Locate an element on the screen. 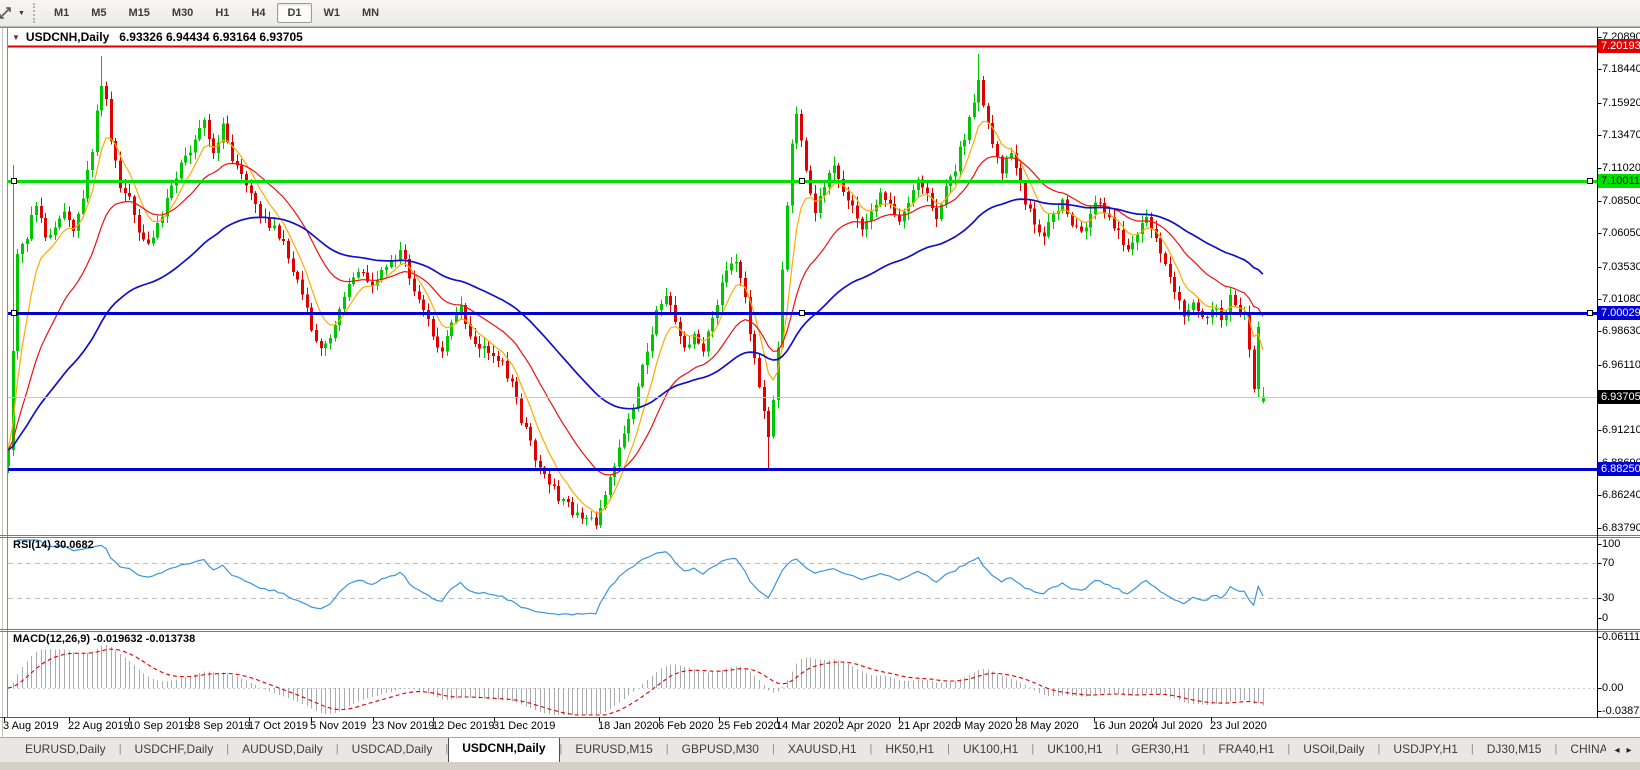 The height and width of the screenshot is (770, 1640). timeframe-button-m30: M30 is located at coordinates (182, 13).